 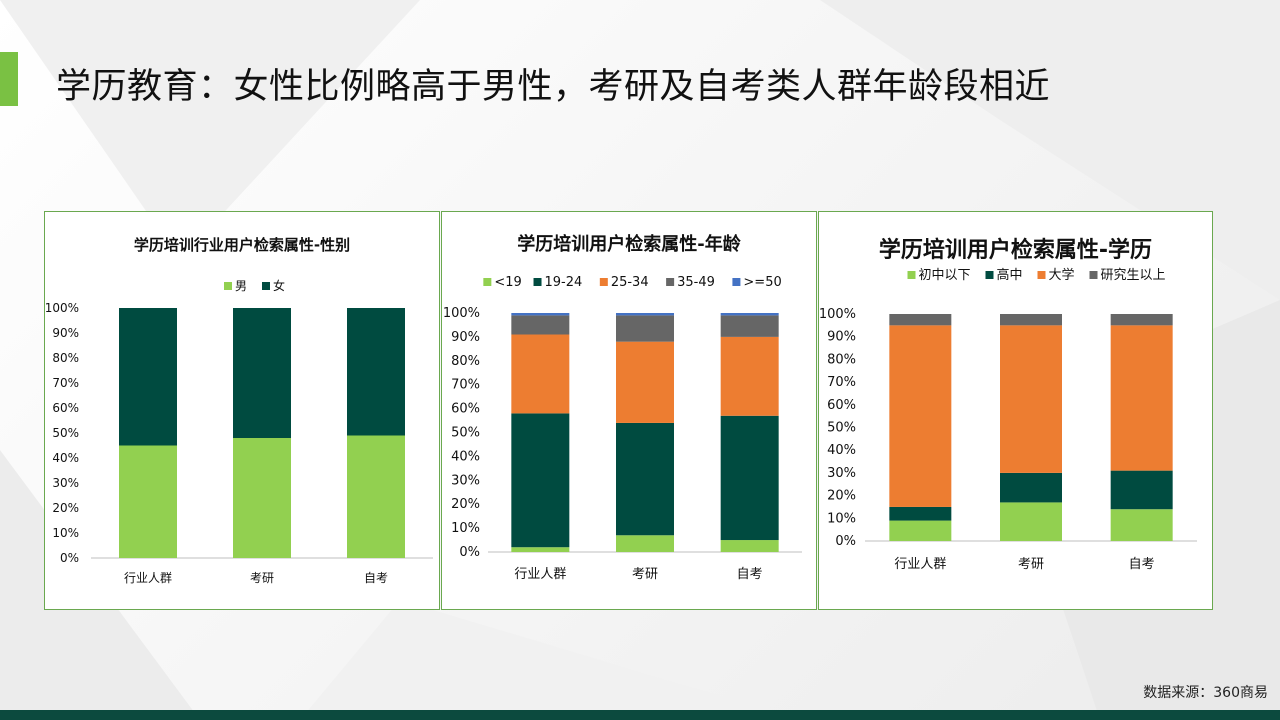 I want to click on source-note: 数据来源：360商易, so click(x=1205, y=693).